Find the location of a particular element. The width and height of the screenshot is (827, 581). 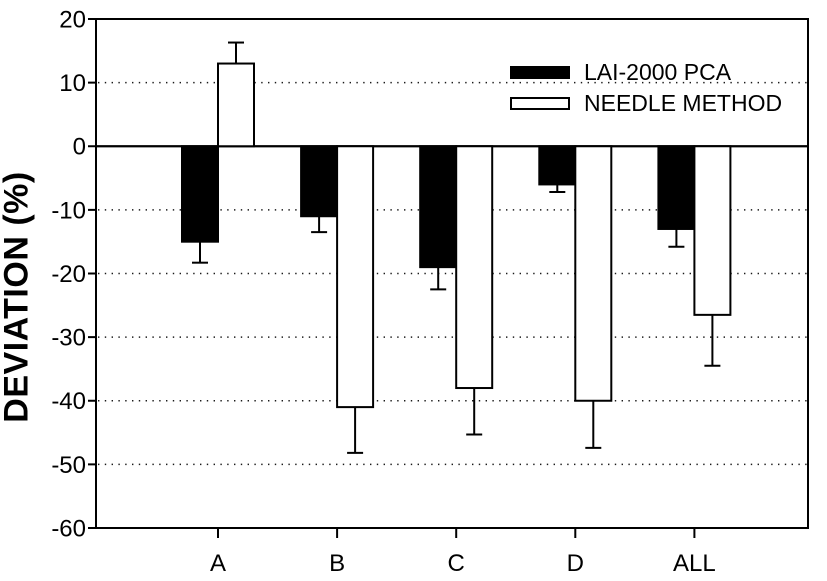

x-category-label: ALL is located at coordinates (694, 563).